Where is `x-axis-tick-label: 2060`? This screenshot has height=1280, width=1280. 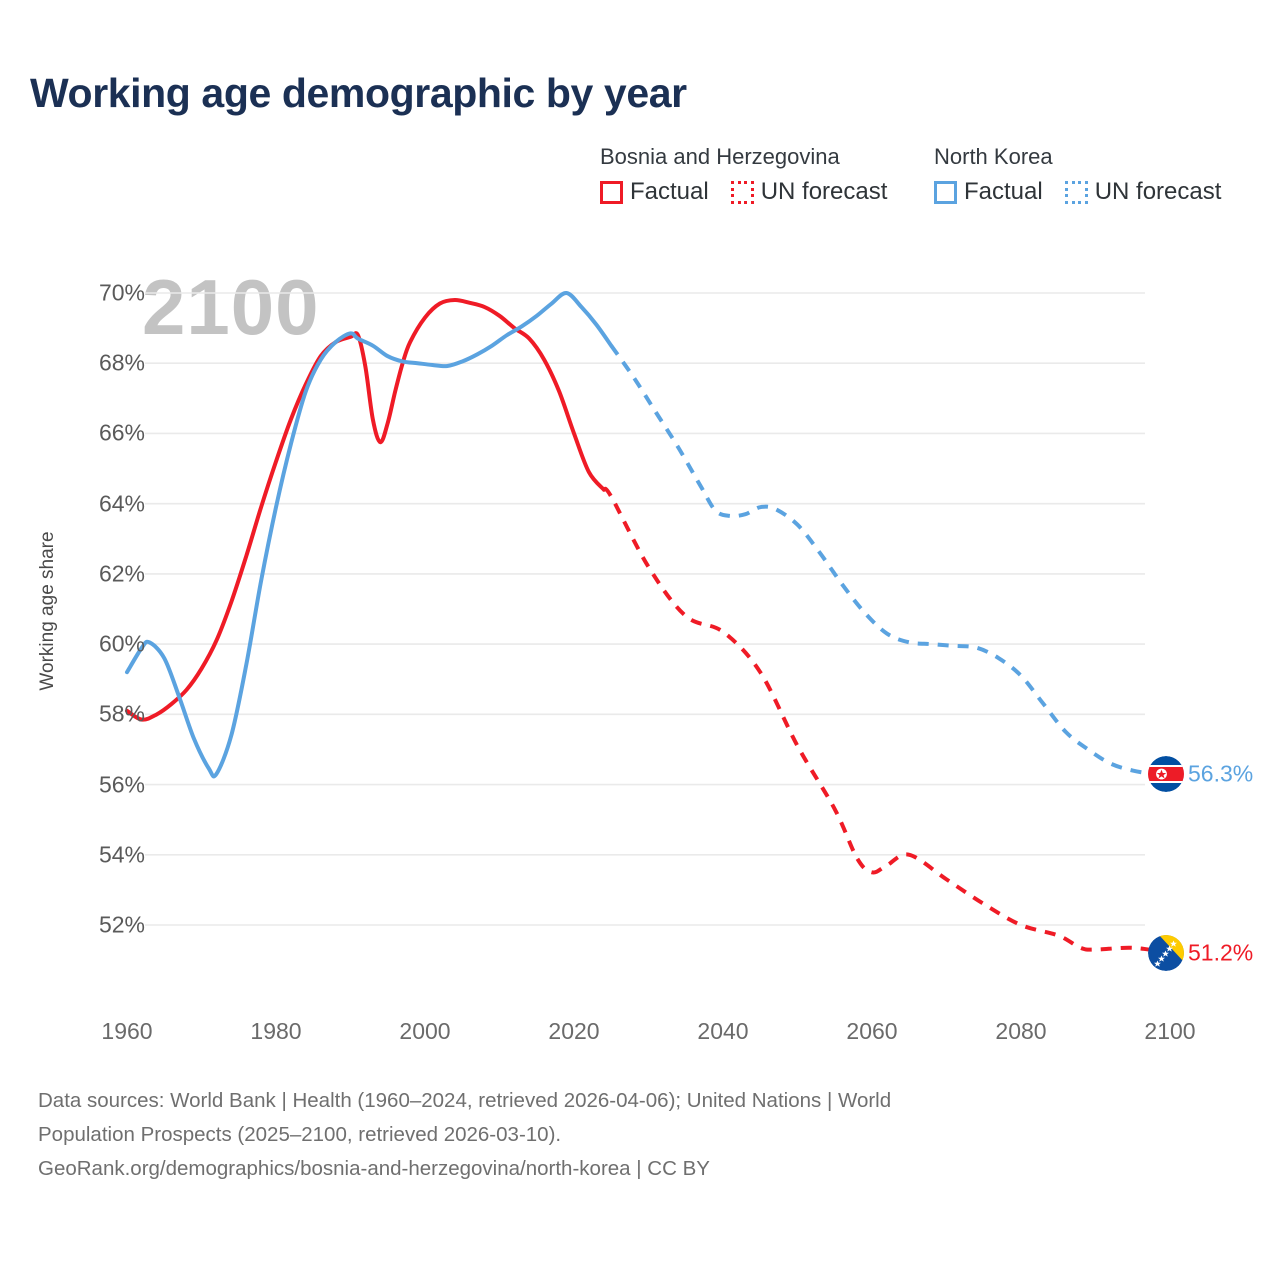
x-axis-tick-label: 2060 is located at coordinates (872, 1031).